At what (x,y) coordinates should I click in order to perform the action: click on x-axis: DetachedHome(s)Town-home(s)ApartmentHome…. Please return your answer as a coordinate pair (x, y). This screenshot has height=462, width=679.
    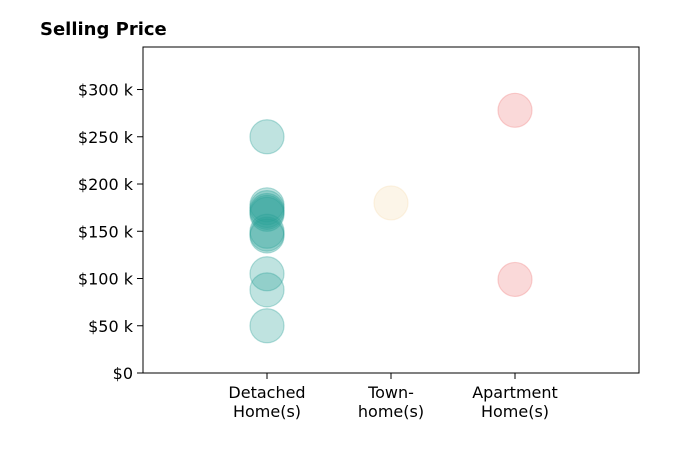
    Looking at the image, I should click on (393, 397).